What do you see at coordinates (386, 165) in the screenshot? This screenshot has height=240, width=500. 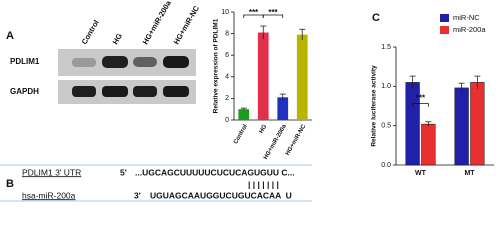 I see `y-tick-label: 0.0` at bounding box center [386, 165].